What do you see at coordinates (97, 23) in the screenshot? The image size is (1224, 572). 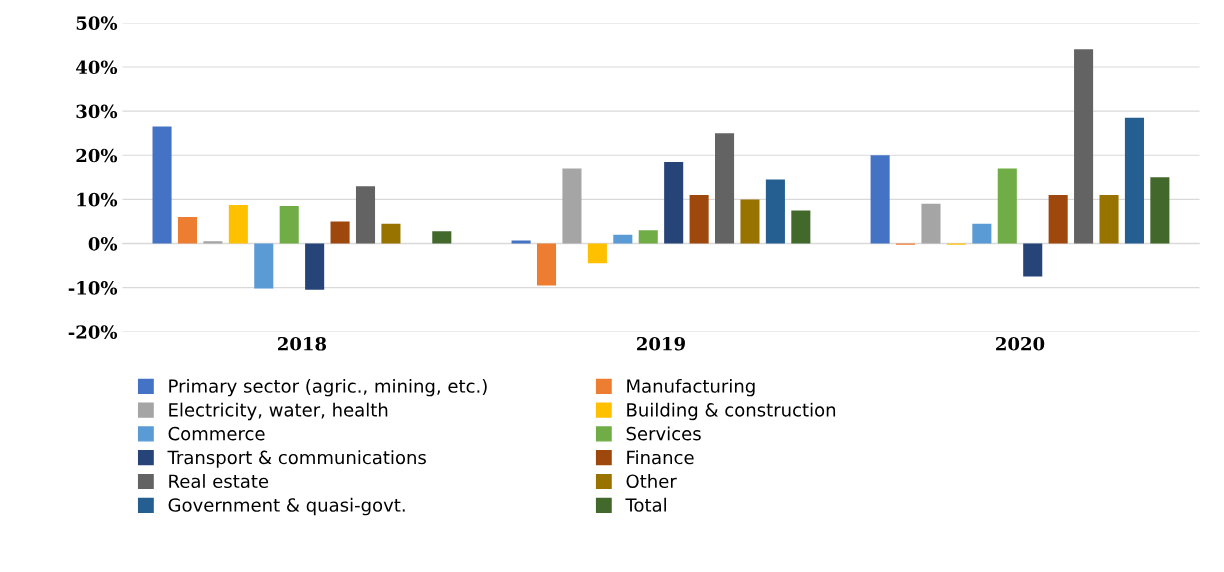 I see `y-tick-label: 50%` at bounding box center [97, 23].